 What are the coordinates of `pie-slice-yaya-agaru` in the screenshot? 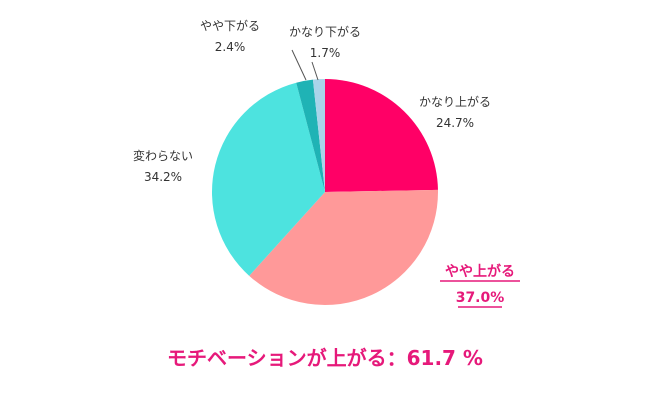 It's located at (344, 247).